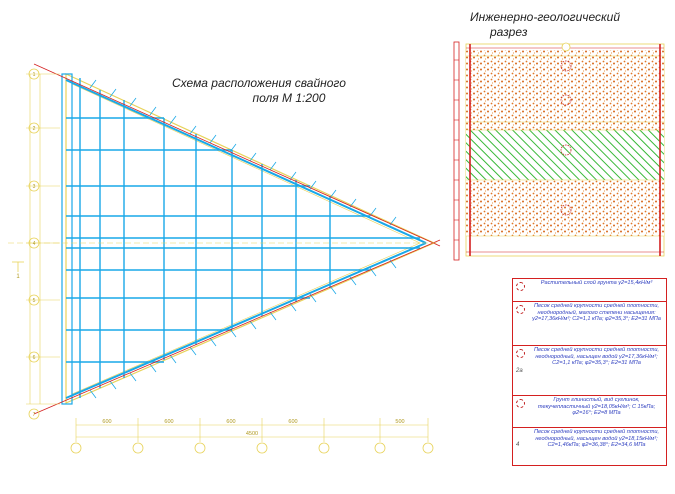  I want to click on dim-label-5: 500, so click(399, 422).